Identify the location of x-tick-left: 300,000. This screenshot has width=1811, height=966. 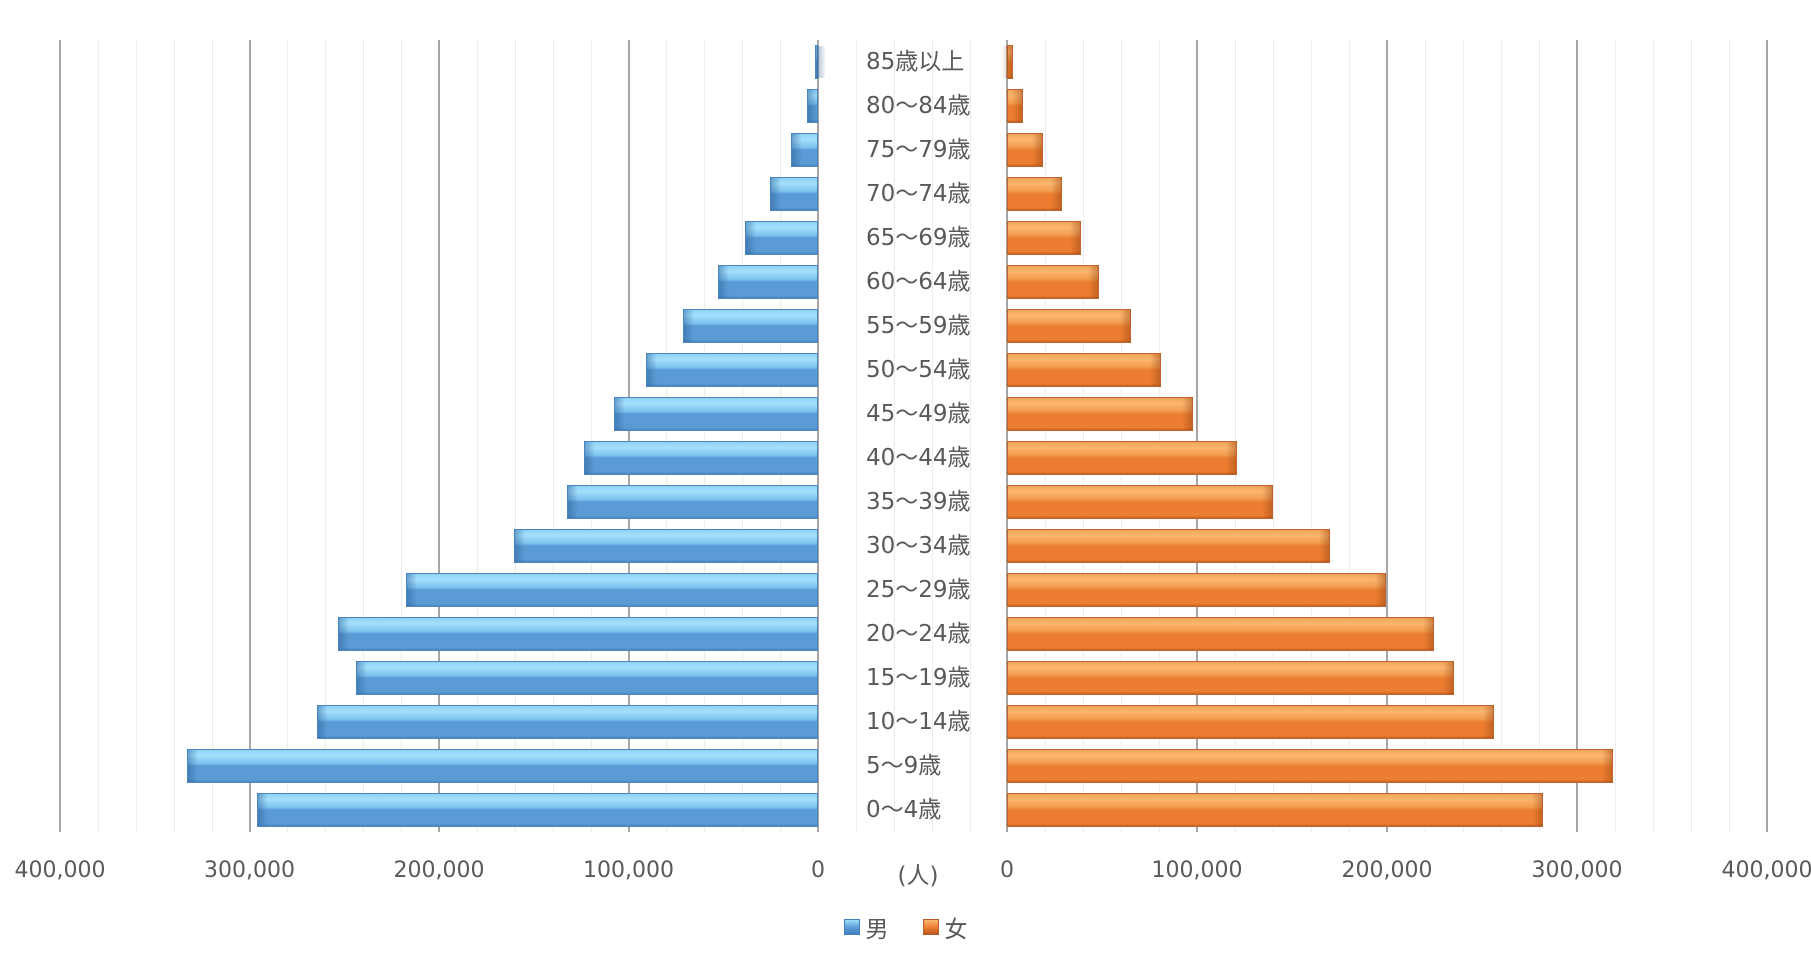
(249, 870).